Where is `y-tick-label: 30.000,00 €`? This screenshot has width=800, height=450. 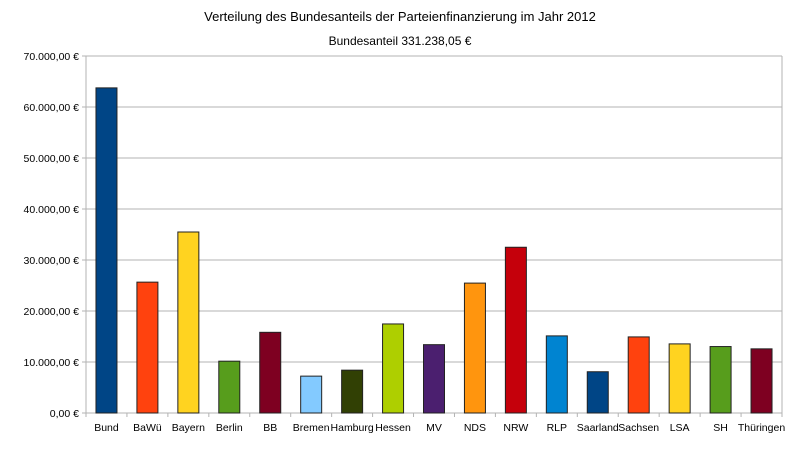 y-tick-label: 30.000,00 € is located at coordinates (52, 261).